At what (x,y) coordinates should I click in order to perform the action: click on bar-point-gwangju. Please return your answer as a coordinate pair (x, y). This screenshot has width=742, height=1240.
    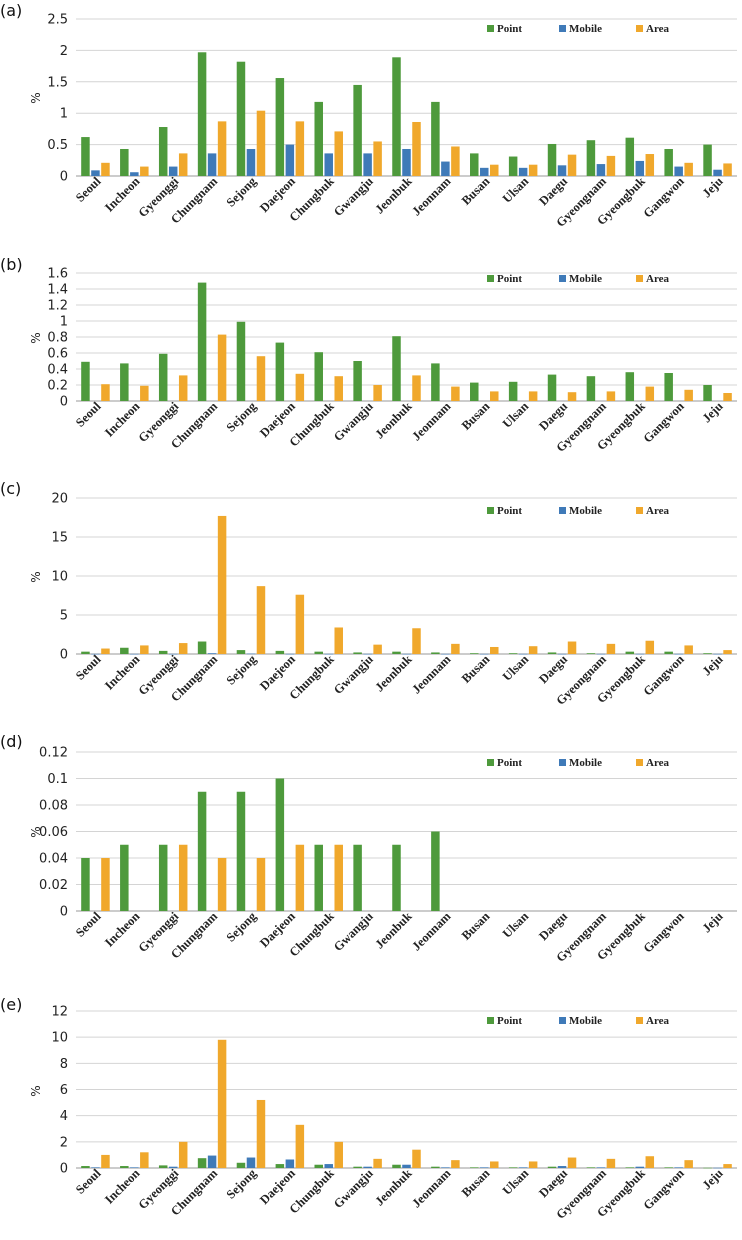
    Looking at the image, I should click on (357, 653).